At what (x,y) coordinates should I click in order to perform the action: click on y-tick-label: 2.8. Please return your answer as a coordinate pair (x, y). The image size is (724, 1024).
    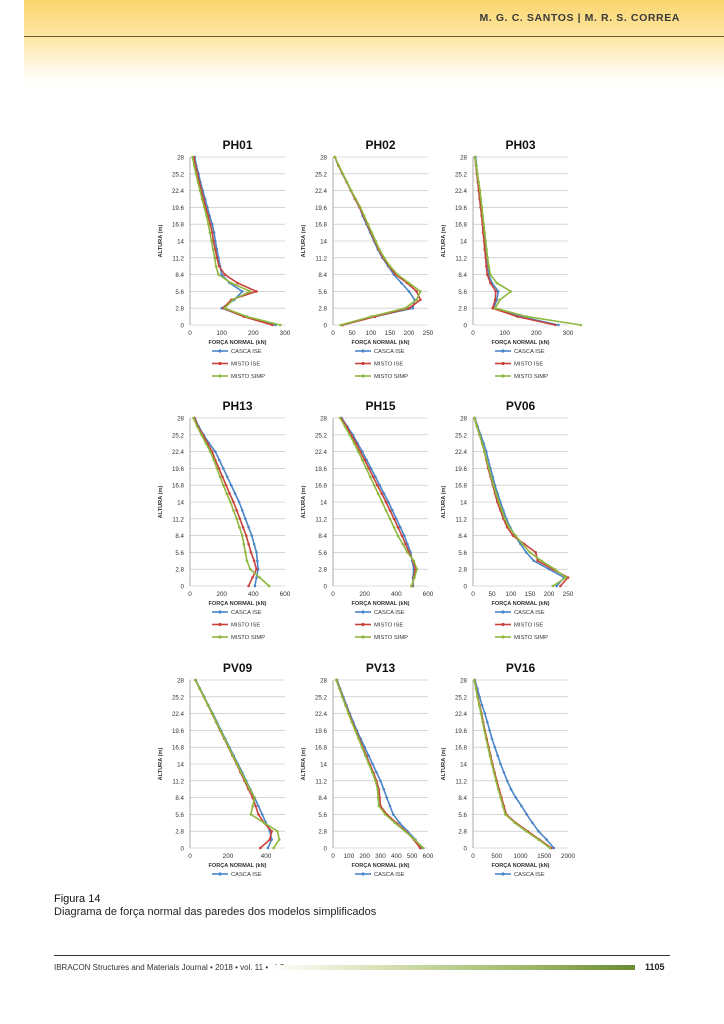
    Looking at the image, I should click on (179, 570).